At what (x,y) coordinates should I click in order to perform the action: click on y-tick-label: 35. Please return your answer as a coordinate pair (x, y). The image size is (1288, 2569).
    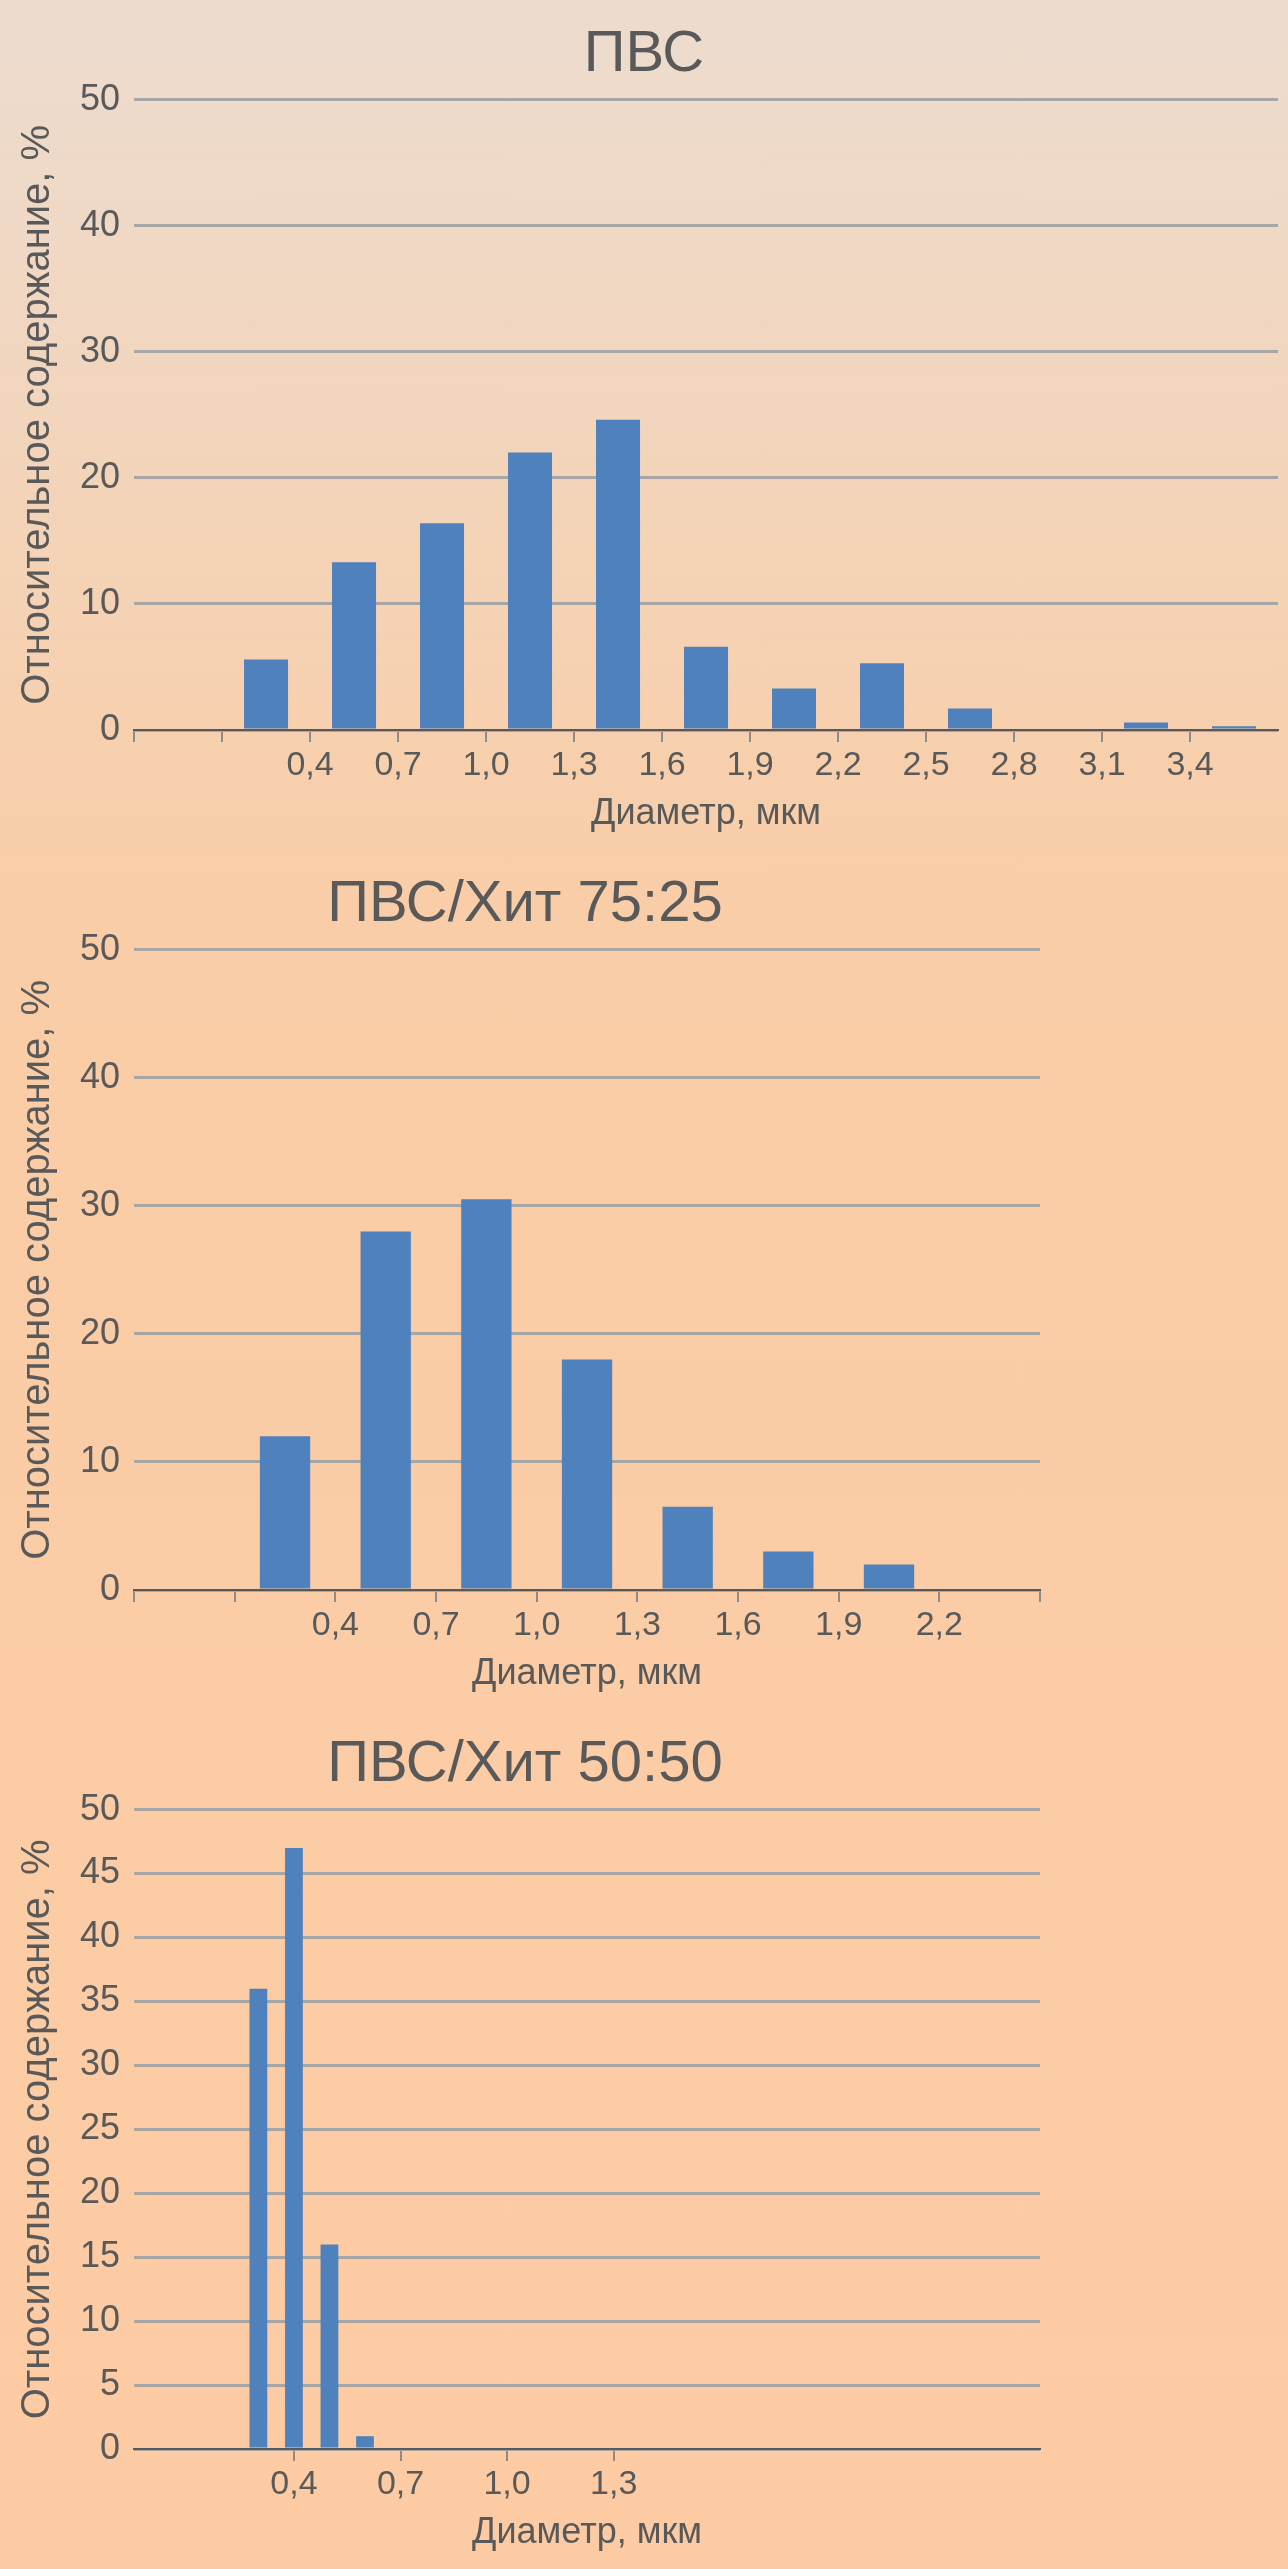
    Looking at the image, I should click on (100, 1999).